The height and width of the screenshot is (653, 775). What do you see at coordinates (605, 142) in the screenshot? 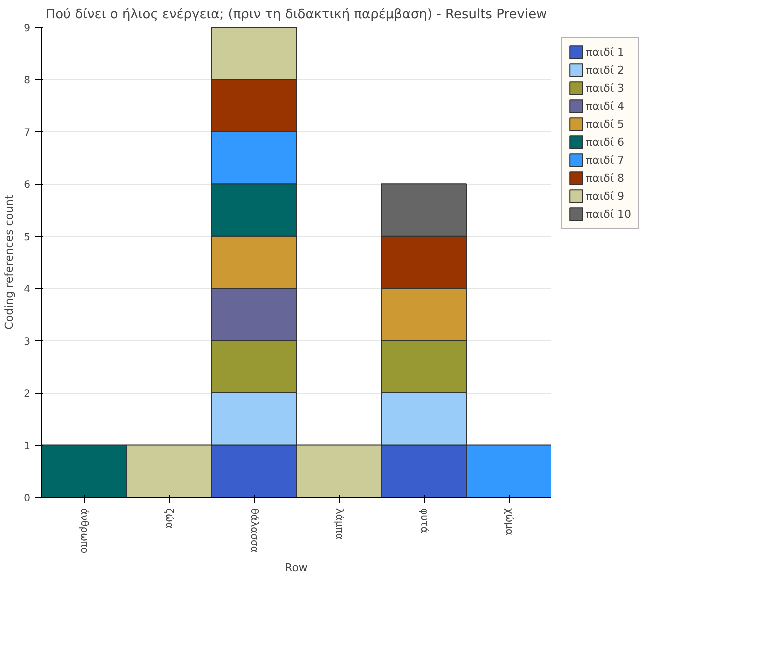
I see `legend-label: παιδί 6` at bounding box center [605, 142].